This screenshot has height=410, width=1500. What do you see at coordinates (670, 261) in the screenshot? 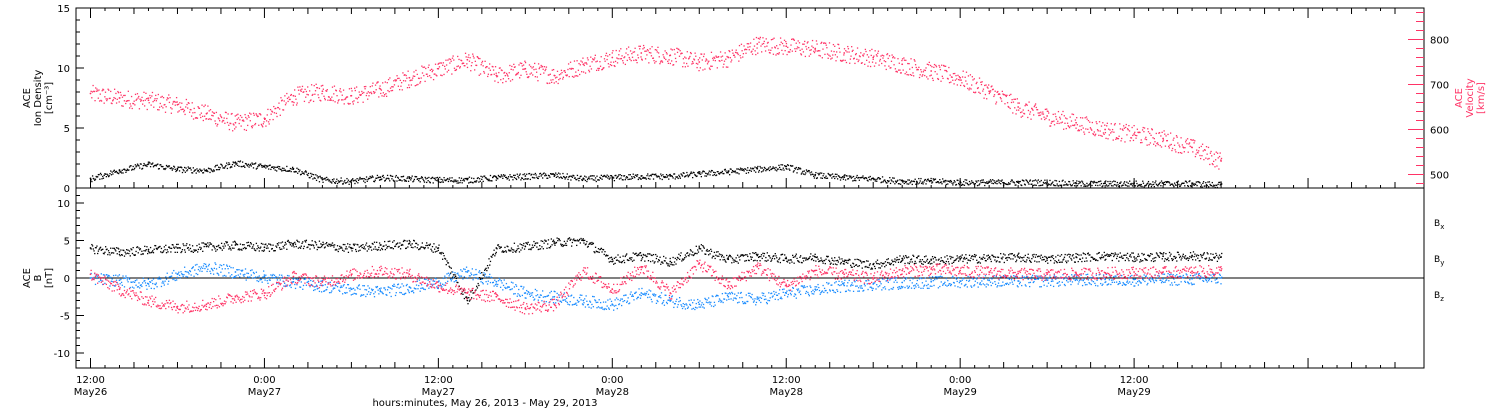
I see `bx-series-point` at bounding box center [670, 261].